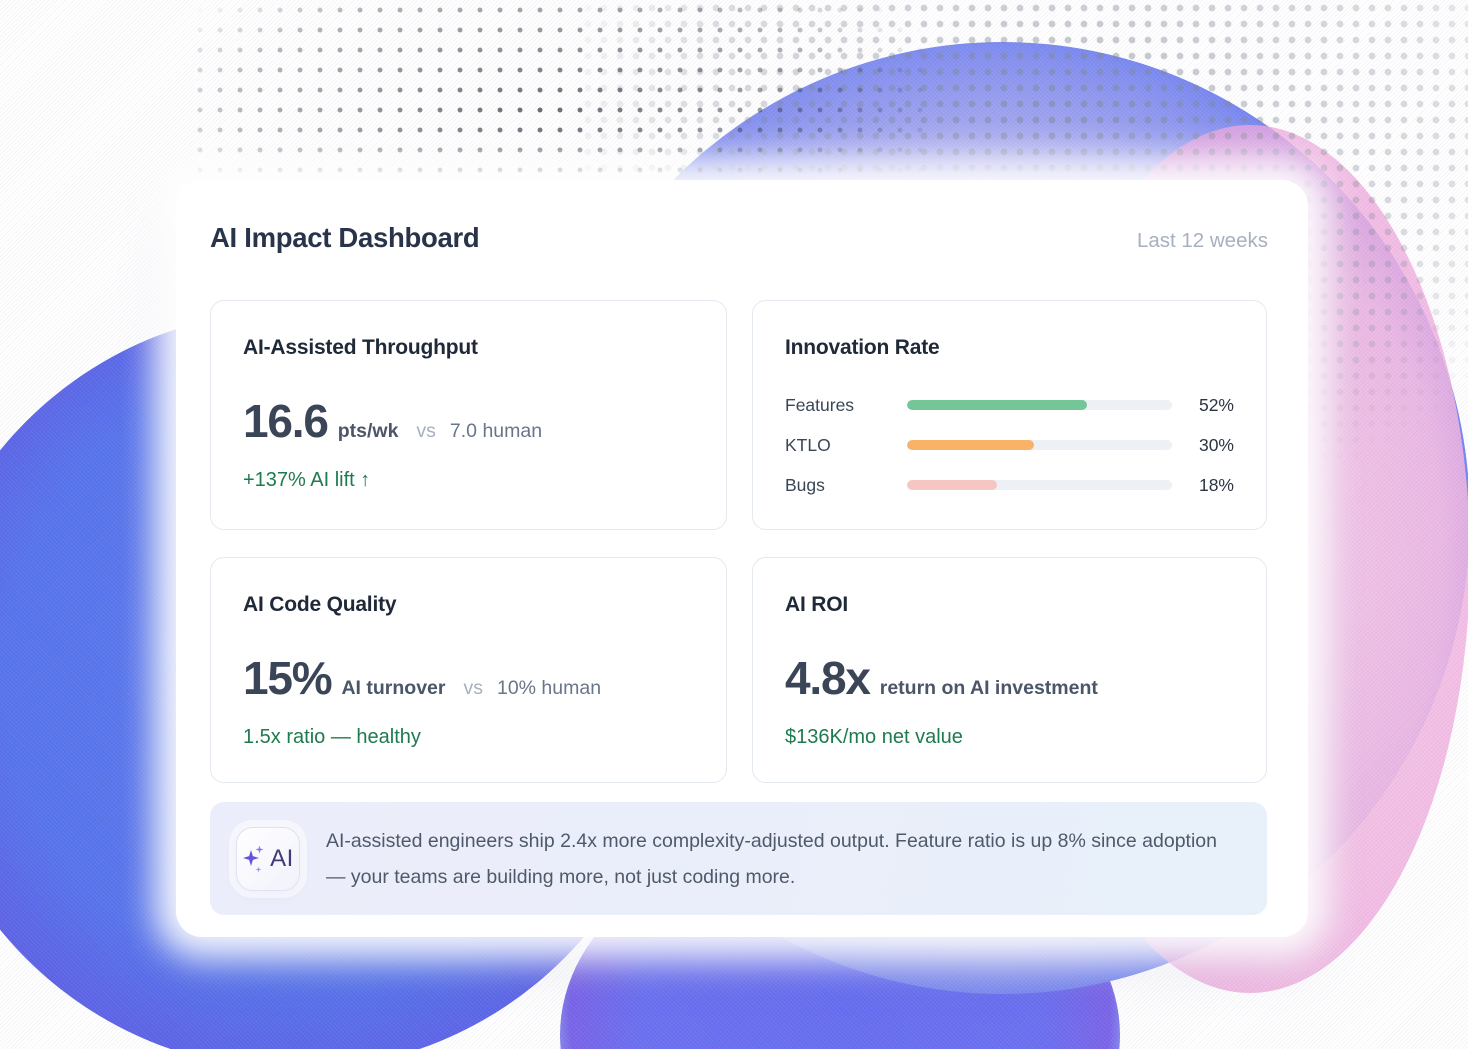  I want to click on ai-badge: AI, so click(268, 858).